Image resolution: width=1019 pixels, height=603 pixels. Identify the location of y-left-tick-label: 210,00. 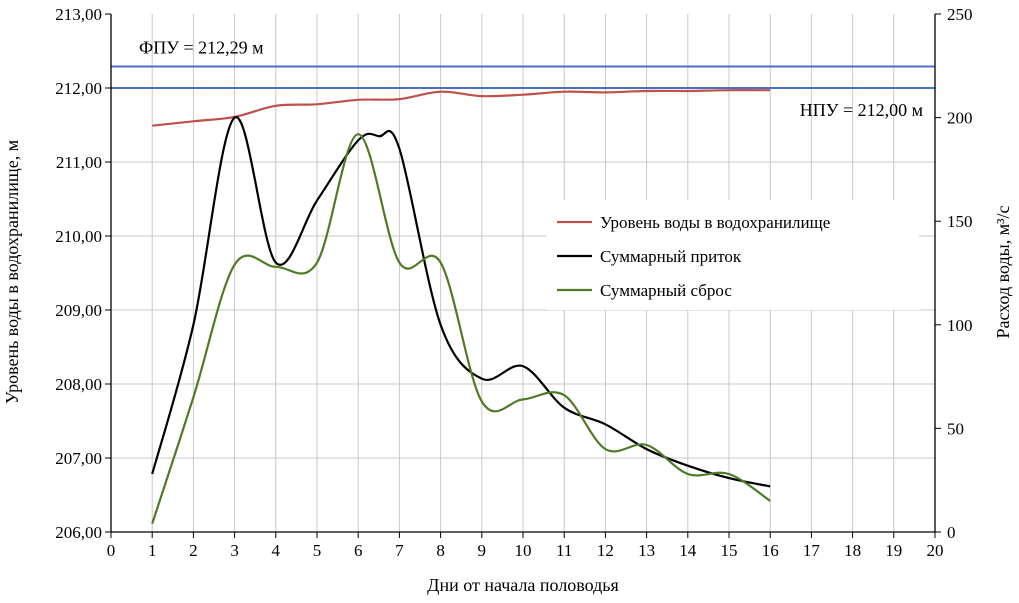
(78, 236).